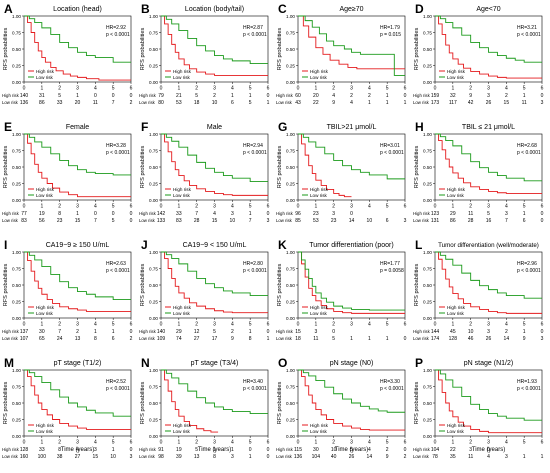  What do you see at coordinates (144, 127) in the screenshot?
I see `panel-letter: F` at bounding box center [144, 127].